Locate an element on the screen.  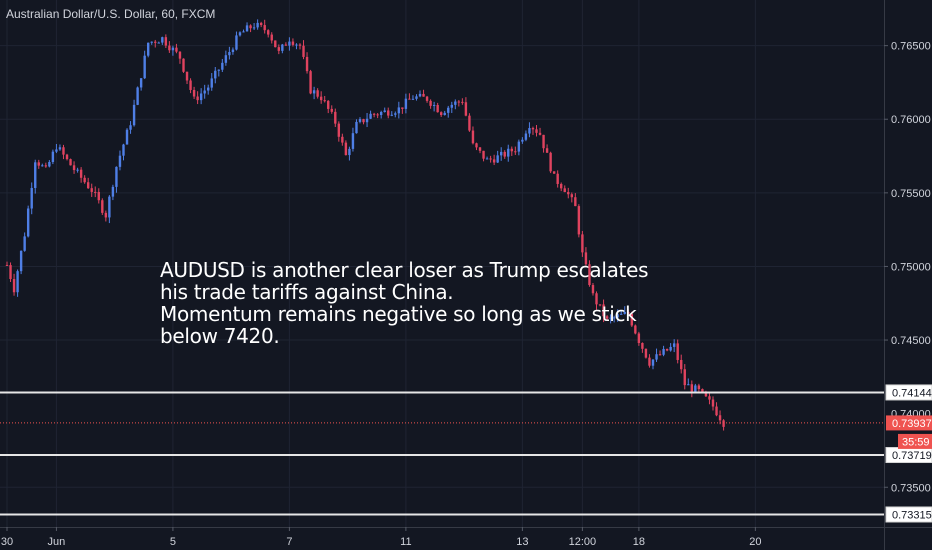
price-tick-label: 0.73500 is located at coordinates (911, 488).